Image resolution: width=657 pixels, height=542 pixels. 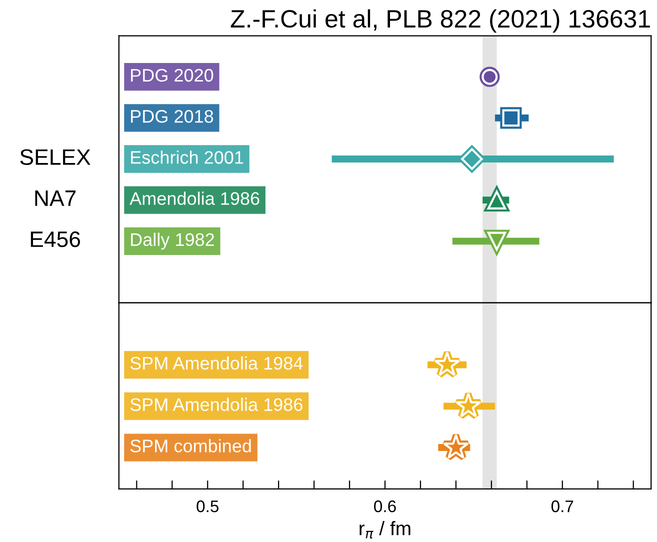 I want to click on text: SELEX, so click(x=55, y=157).